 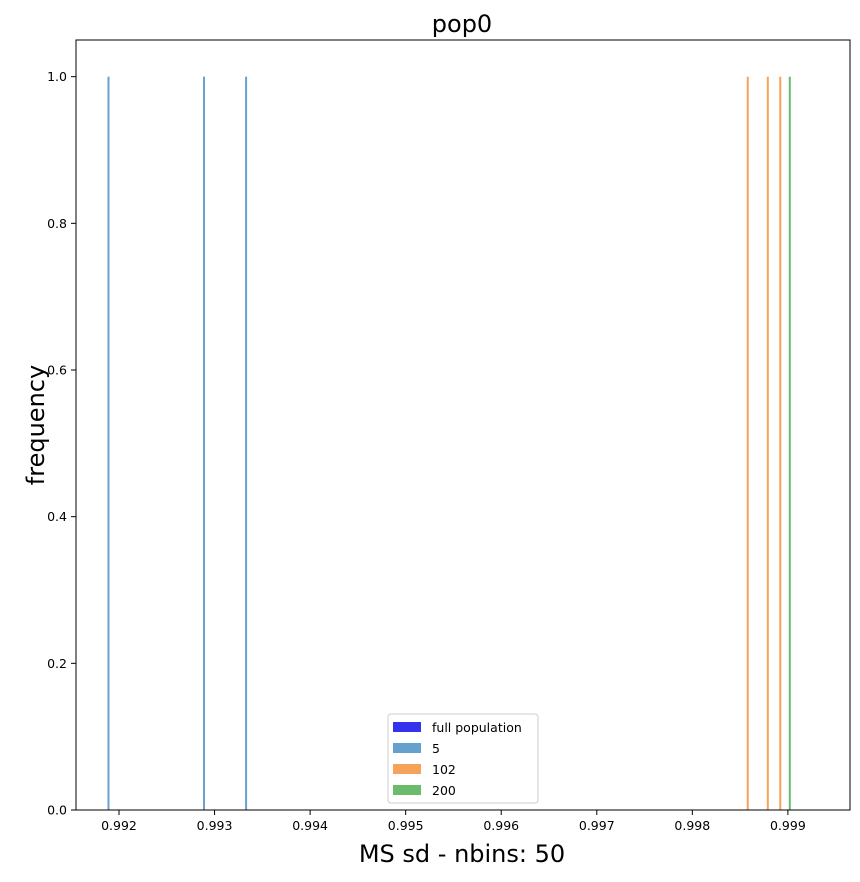 I want to click on legend: full population 5 102 200, so click(x=463, y=758).